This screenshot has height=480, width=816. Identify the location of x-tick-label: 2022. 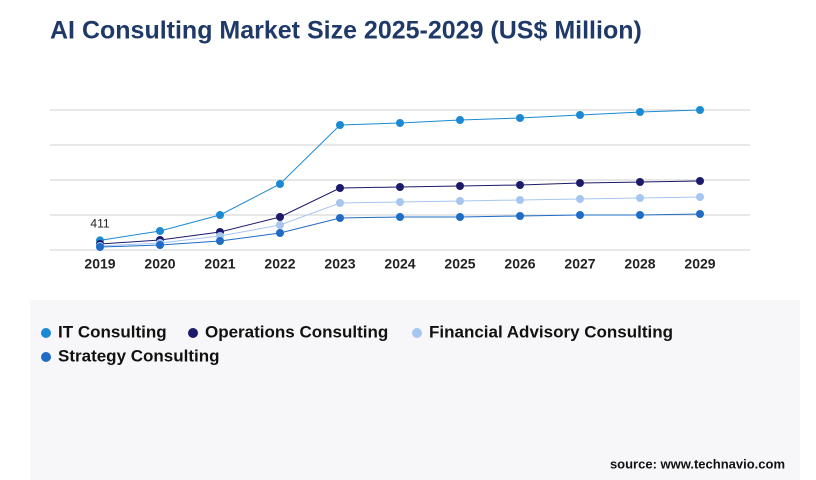
(279, 264).